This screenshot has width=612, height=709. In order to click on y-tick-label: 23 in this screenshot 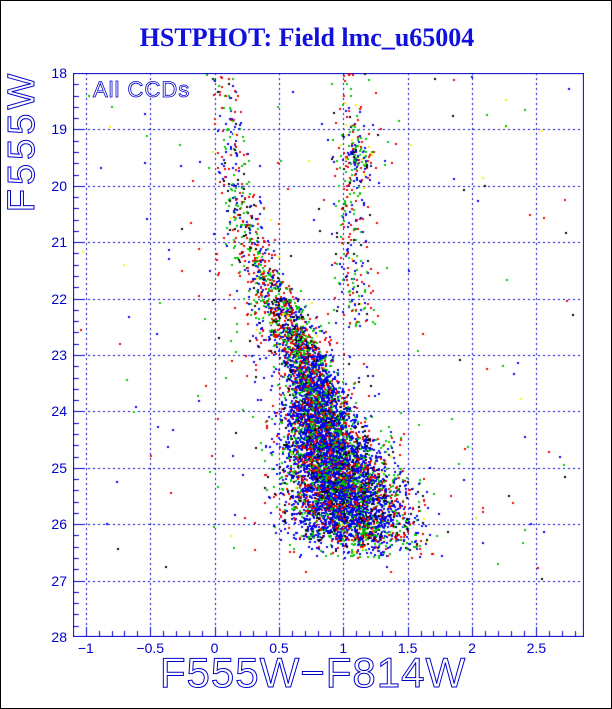, I will do `click(59, 355)`.